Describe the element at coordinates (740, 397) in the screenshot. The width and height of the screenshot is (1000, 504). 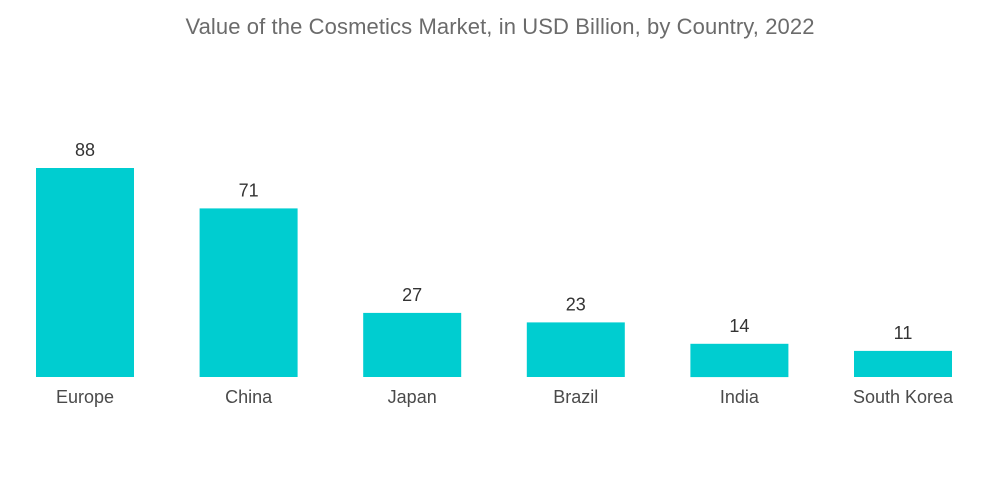
I see `x-tick-label-india: India` at that location.